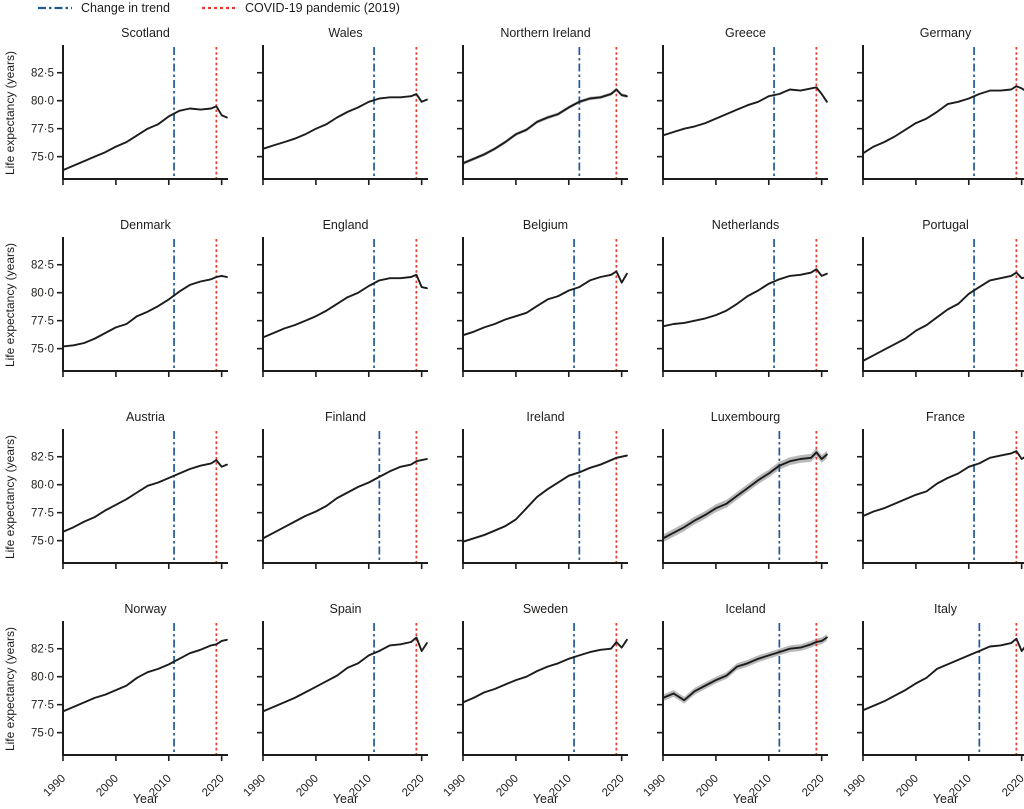 The image size is (1024, 809). What do you see at coordinates (746, 417) in the screenshot?
I see `panel-title: Luxembourg` at bounding box center [746, 417].